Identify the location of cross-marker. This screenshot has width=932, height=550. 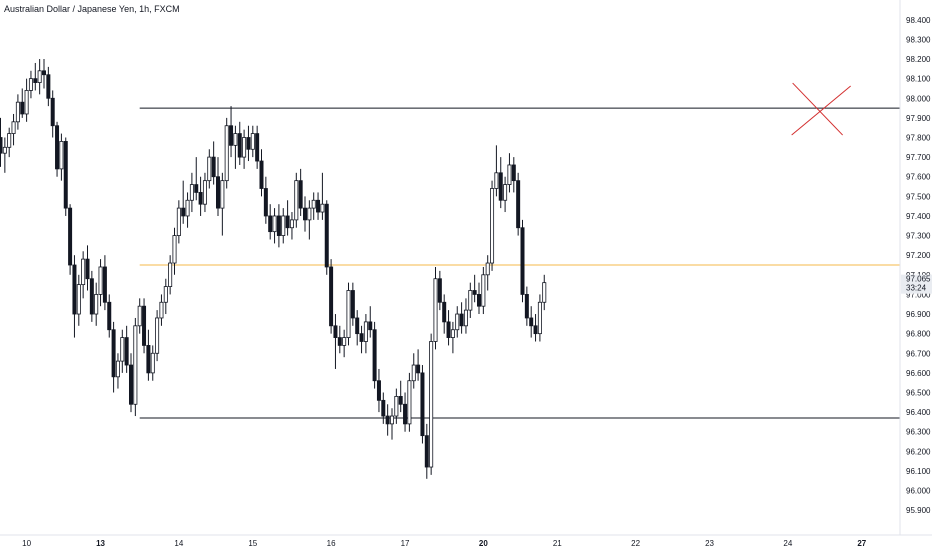
(821, 109).